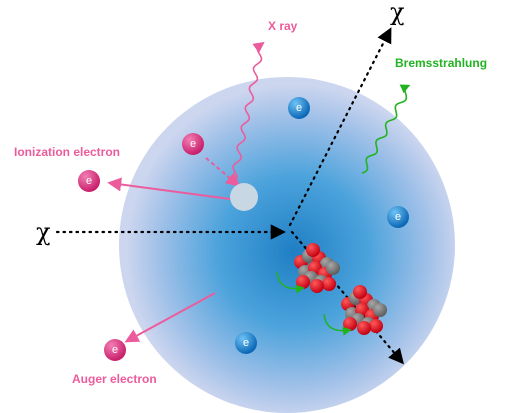  I want to click on ionization-label: Ionization electron, so click(67, 152).